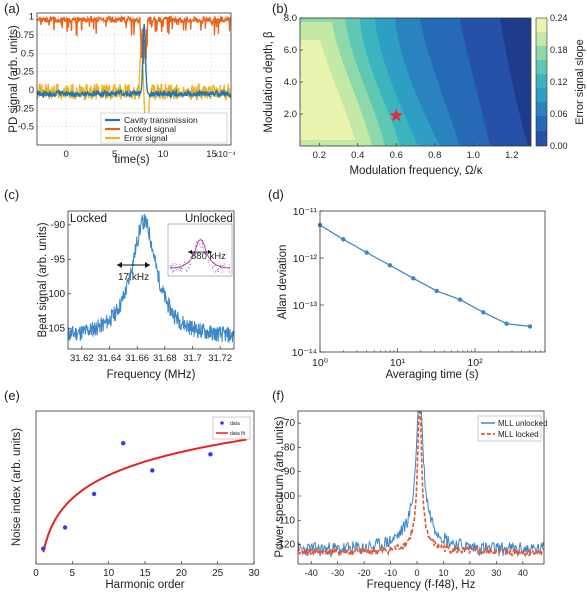  I want to click on panel-a-x-multiplier: x10⁻⁴, so click(225, 154).